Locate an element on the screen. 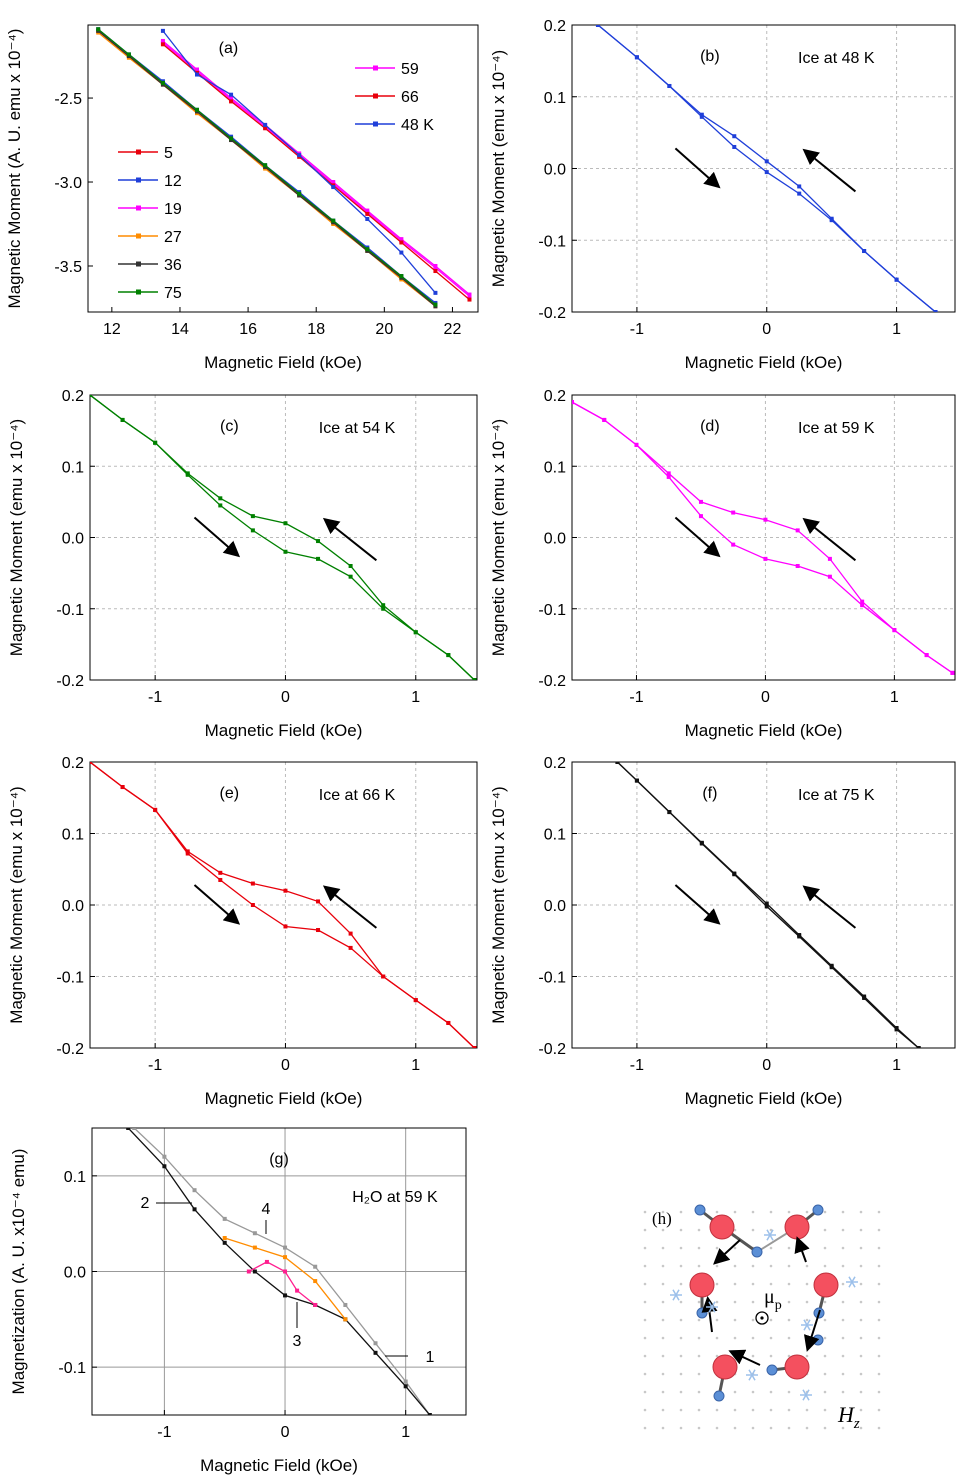 This screenshot has height=1484, width=956. x-tick-label: 22 is located at coordinates (453, 329).